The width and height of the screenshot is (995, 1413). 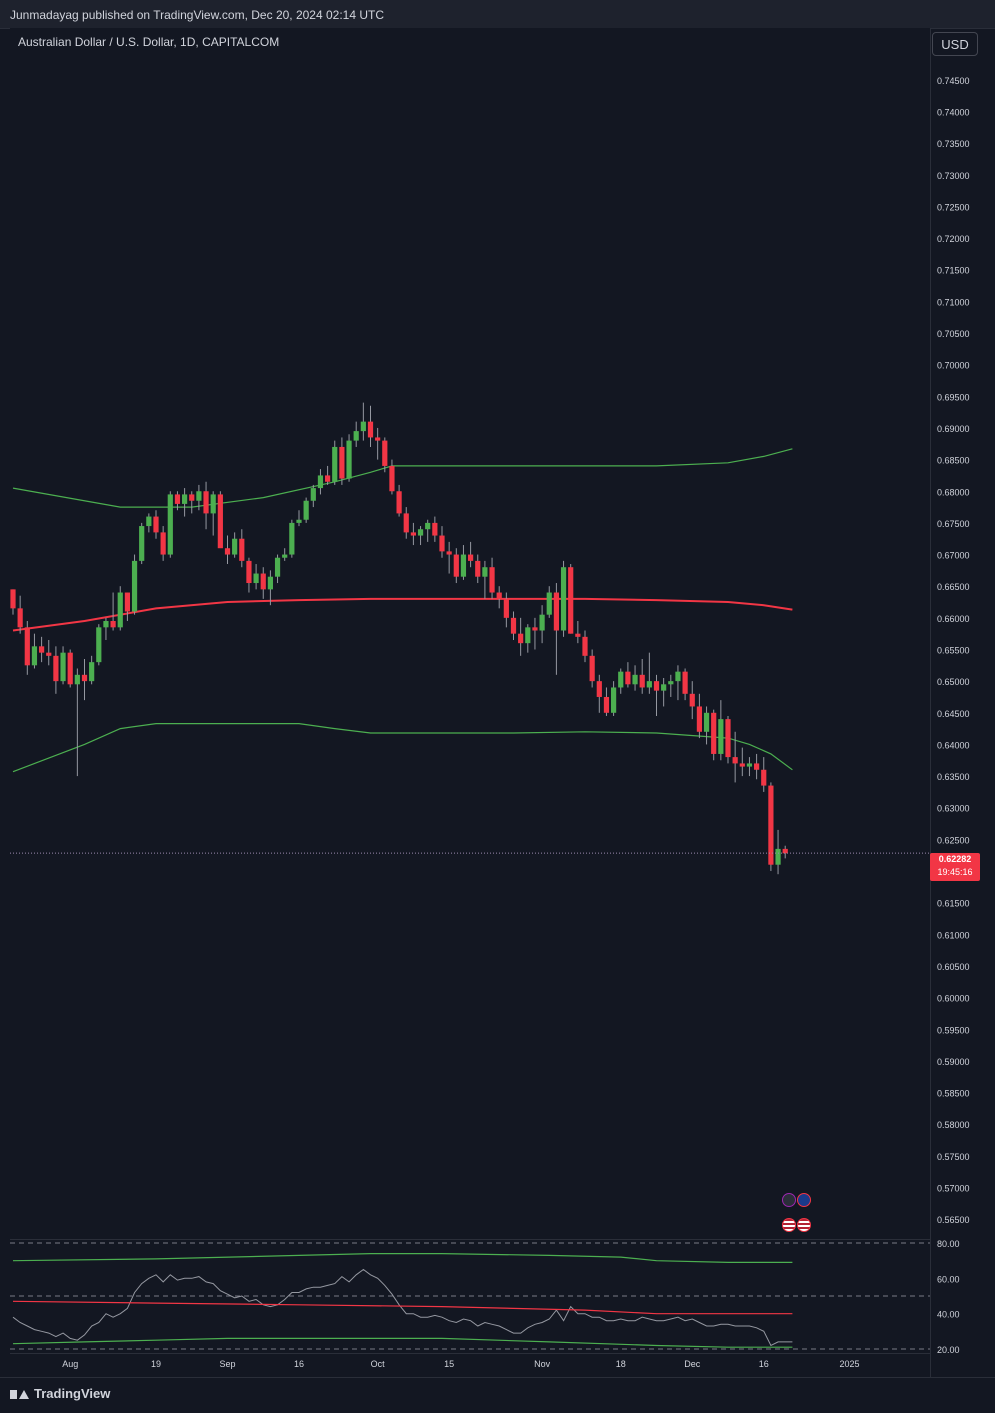 I want to click on price-tick-label: 0.69500, so click(x=953, y=397).